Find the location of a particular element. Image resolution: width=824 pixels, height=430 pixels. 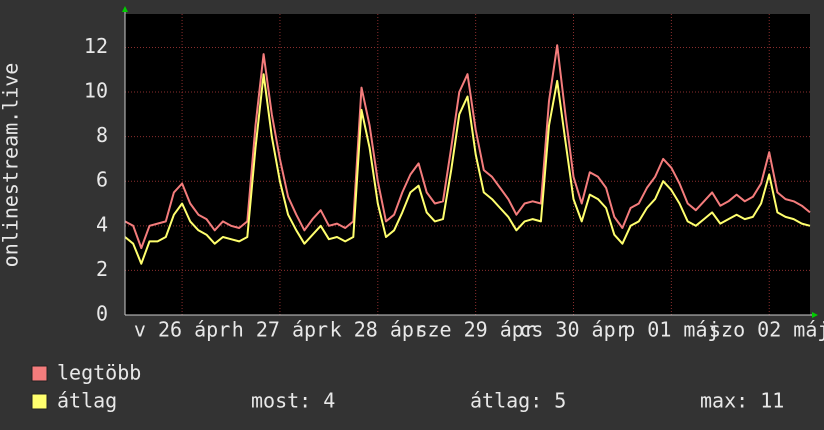

y-tick-label: 8 is located at coordinates (102, 135).